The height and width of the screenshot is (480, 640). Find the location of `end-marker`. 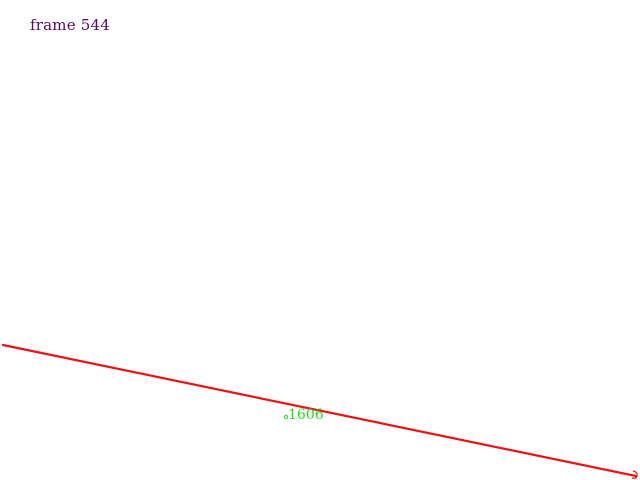

end-marker is located at coordinates (634, 474).